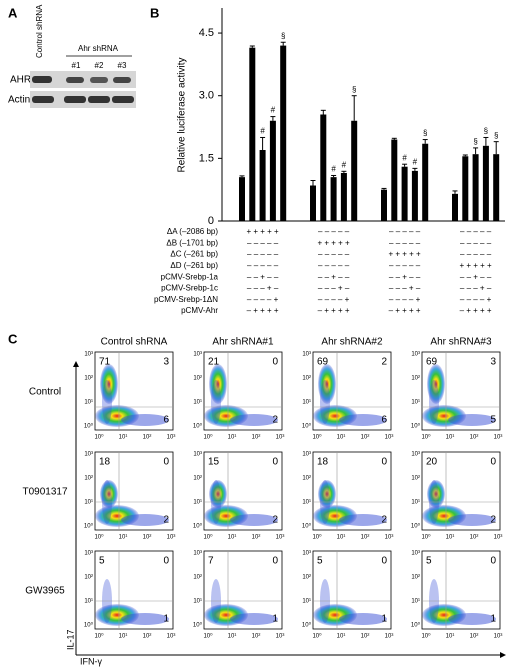 This screenshot has height=669, width=512. Describe the element at coordinates (214, 362) in the screenshot. I see `quadrant-value: 21` at that location.